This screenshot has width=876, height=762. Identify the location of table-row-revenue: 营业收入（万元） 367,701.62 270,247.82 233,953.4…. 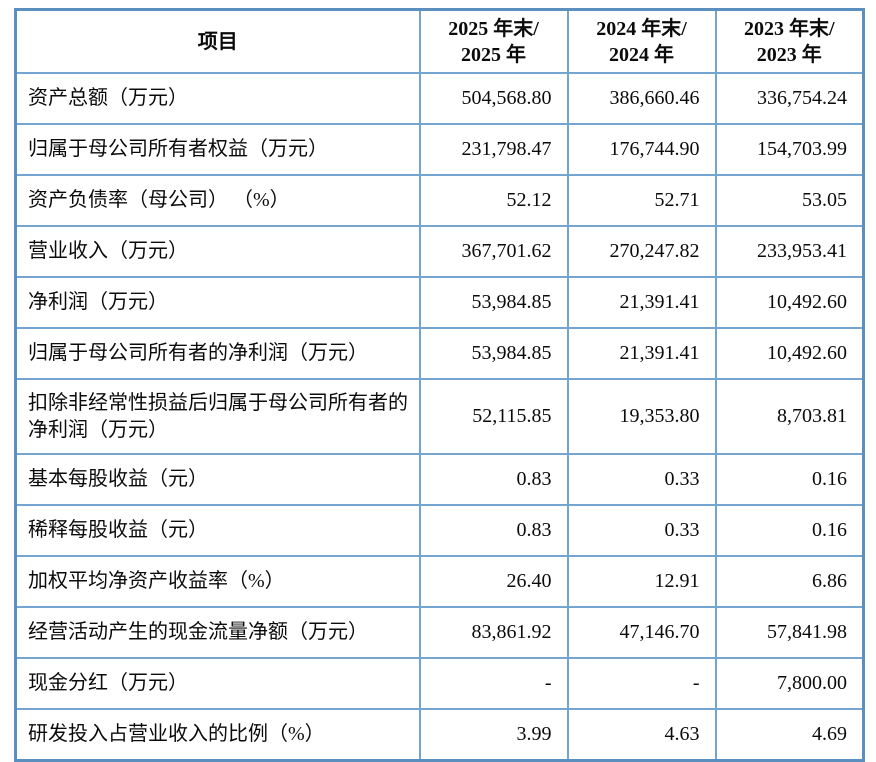
(439, 251).